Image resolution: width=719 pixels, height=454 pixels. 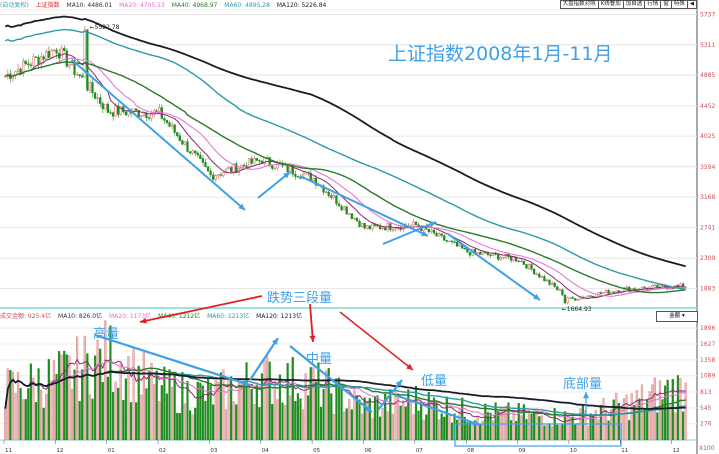 I want to click on month-tick: 10, so click(x=573, y=451).